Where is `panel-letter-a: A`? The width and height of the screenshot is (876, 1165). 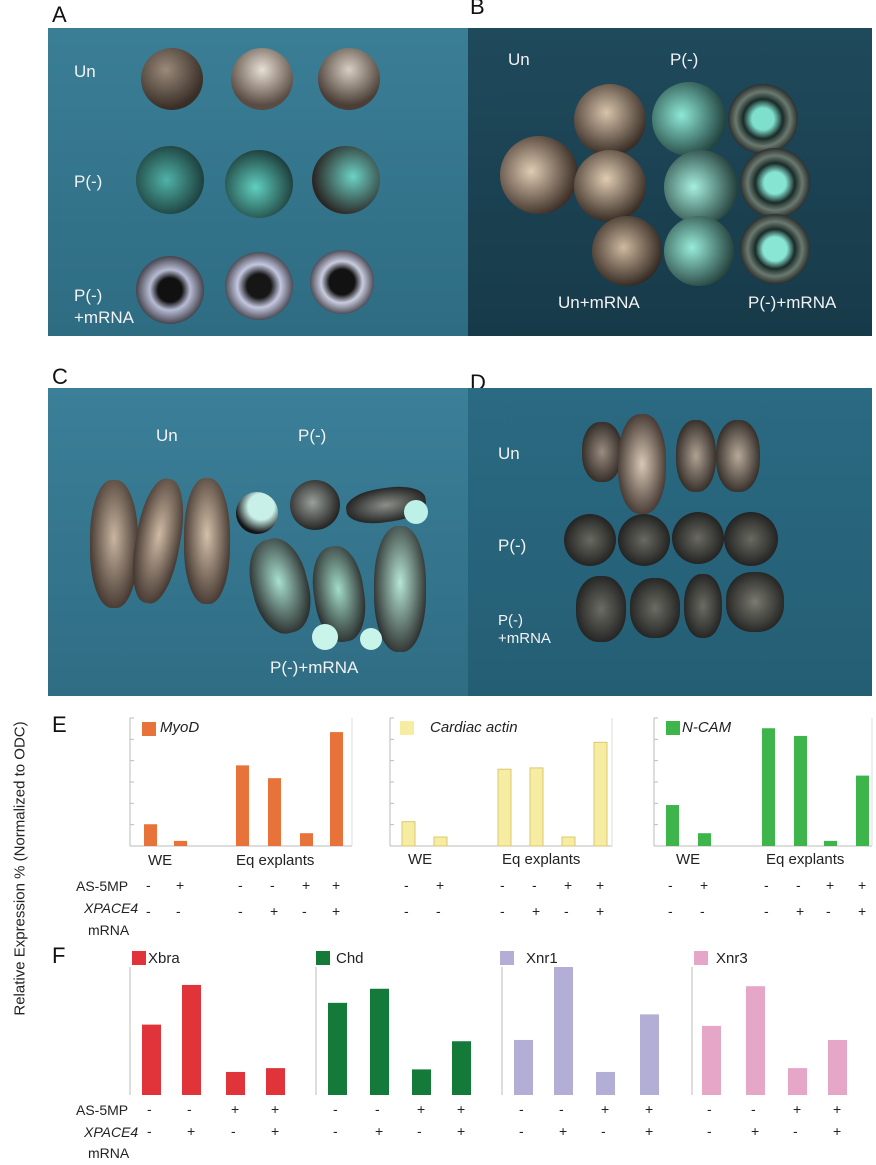 panel-letter-a: A is located at coordinates (59, 14).